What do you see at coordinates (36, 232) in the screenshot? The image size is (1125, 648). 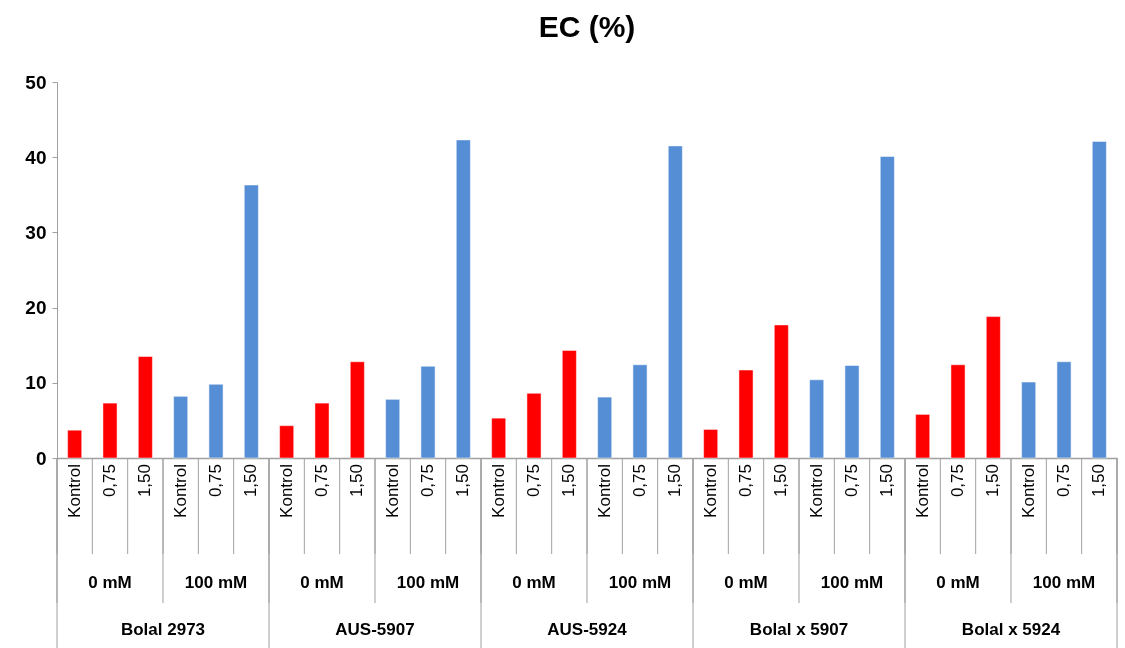 I see `y-tick-label: 30` at bounding box center [36, 232].